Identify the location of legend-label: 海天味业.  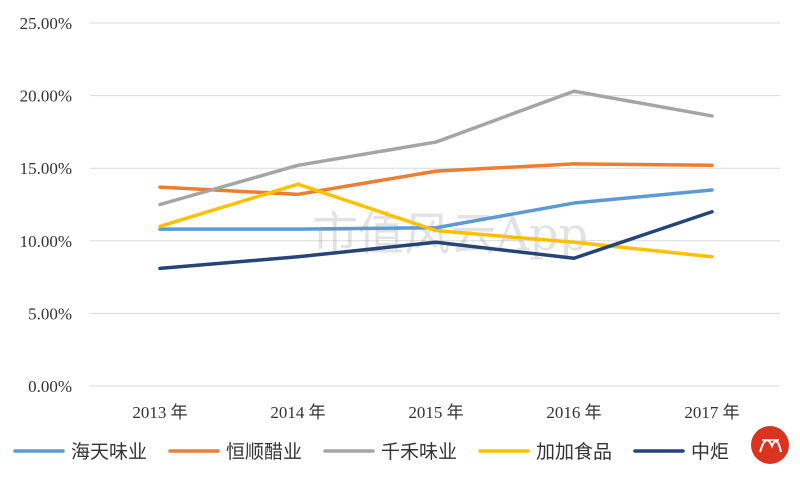
(109, 452).